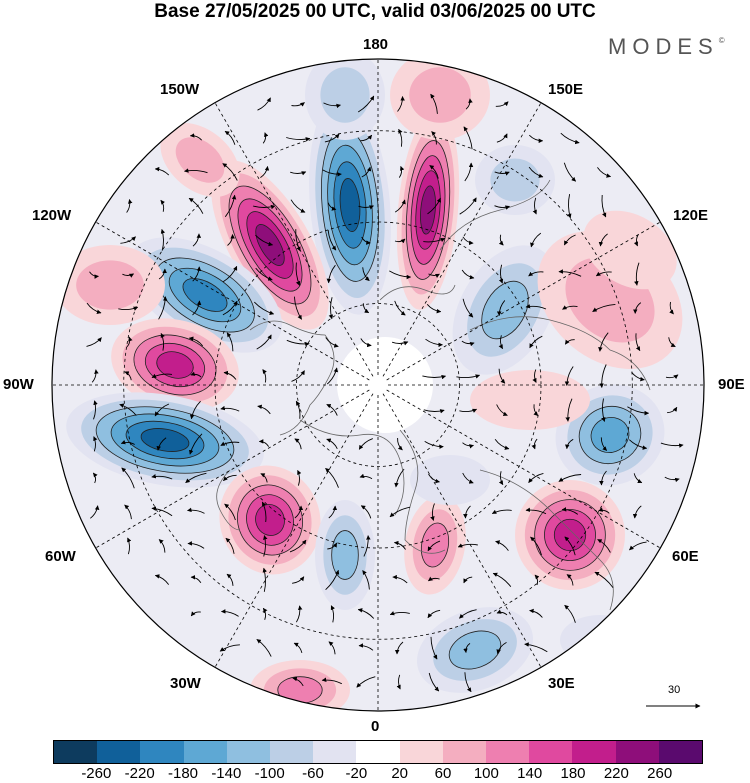  Describe the element at coordinates (345, 95) in the screenshot. I see `negative-anomaly-contour` at that location.